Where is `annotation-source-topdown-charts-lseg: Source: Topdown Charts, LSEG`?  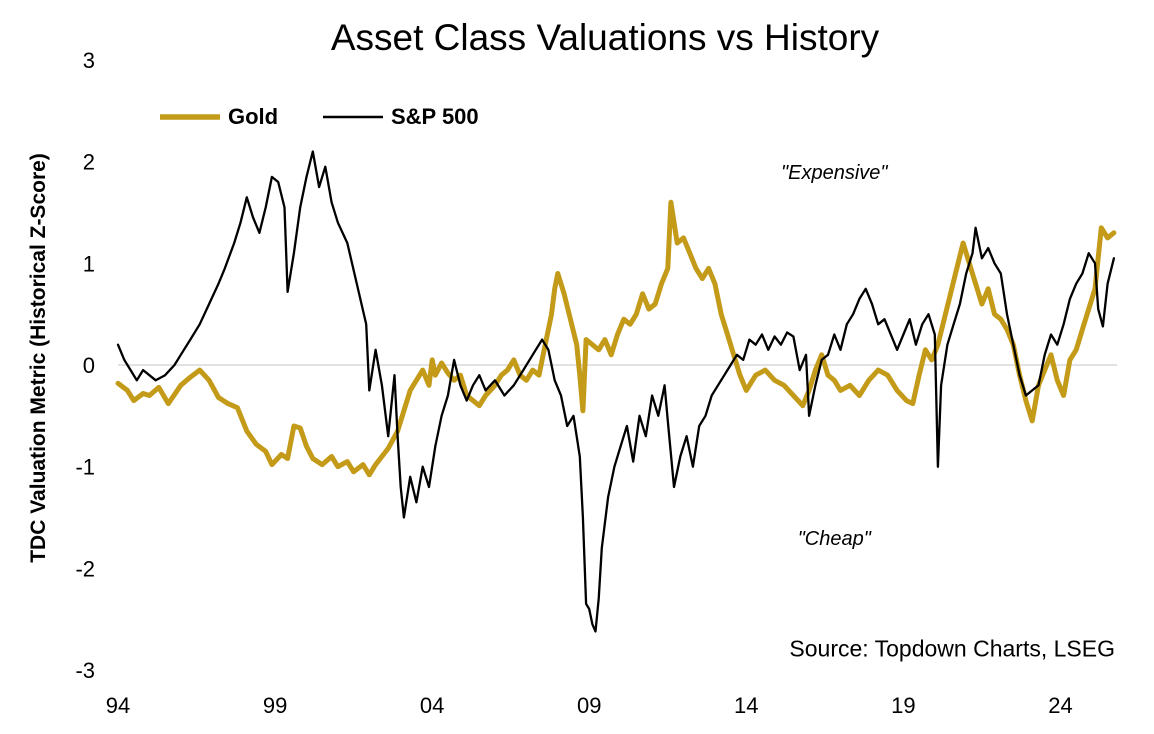 annotation-source-topdown-charts-lseg: Source: Topdown Charts, LSEG is located at coordinates (952, 649).